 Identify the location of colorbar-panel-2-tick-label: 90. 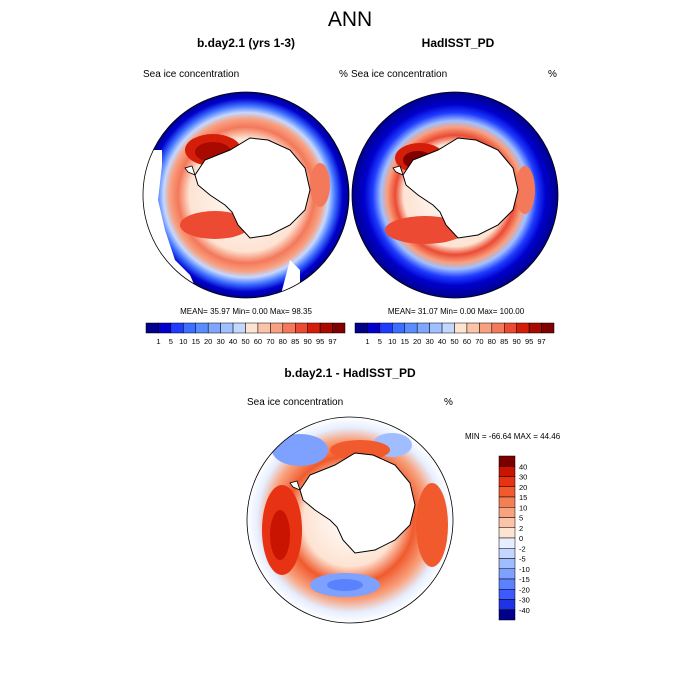
(517, 341).